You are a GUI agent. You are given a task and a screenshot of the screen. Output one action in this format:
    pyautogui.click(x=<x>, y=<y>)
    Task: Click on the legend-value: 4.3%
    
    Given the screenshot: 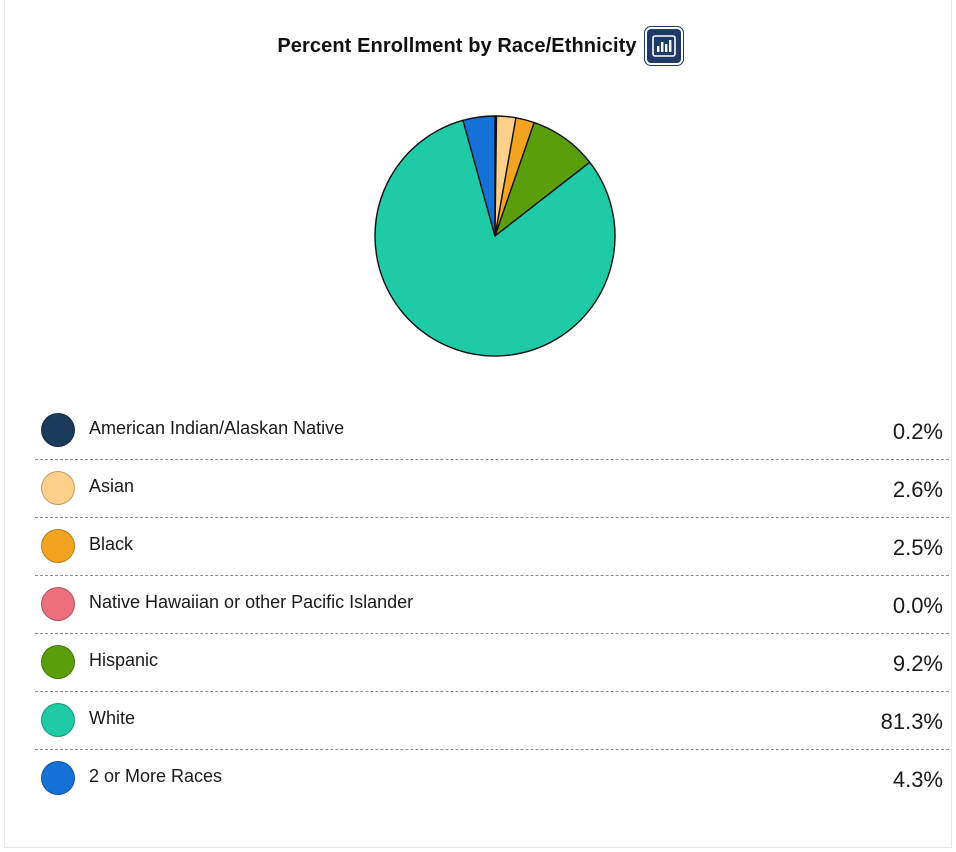 What is the action you would take?
    pyautogui.click(x=917, y=779)
    